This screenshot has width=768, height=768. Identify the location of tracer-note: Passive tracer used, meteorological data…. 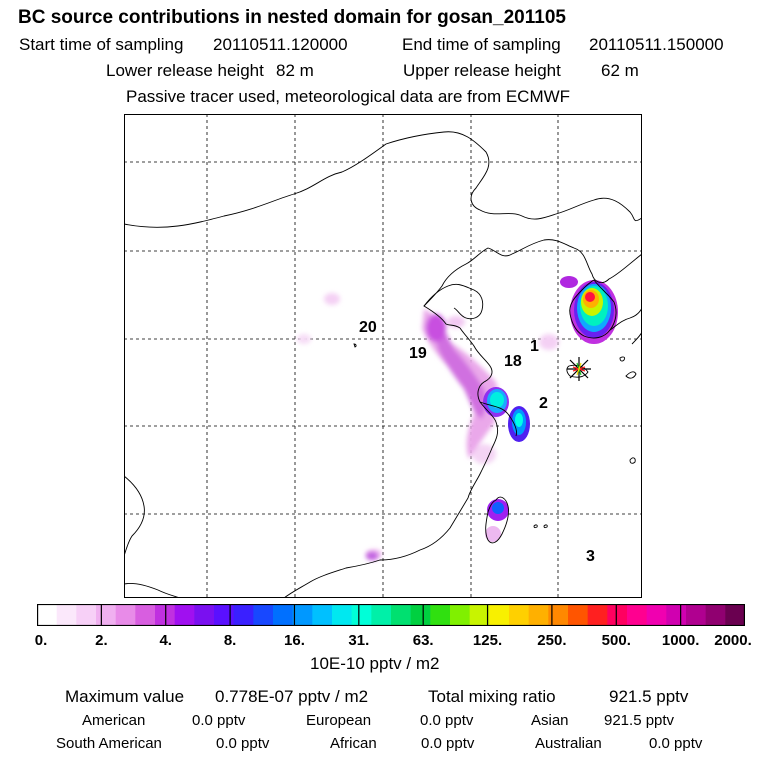
(348, 96).